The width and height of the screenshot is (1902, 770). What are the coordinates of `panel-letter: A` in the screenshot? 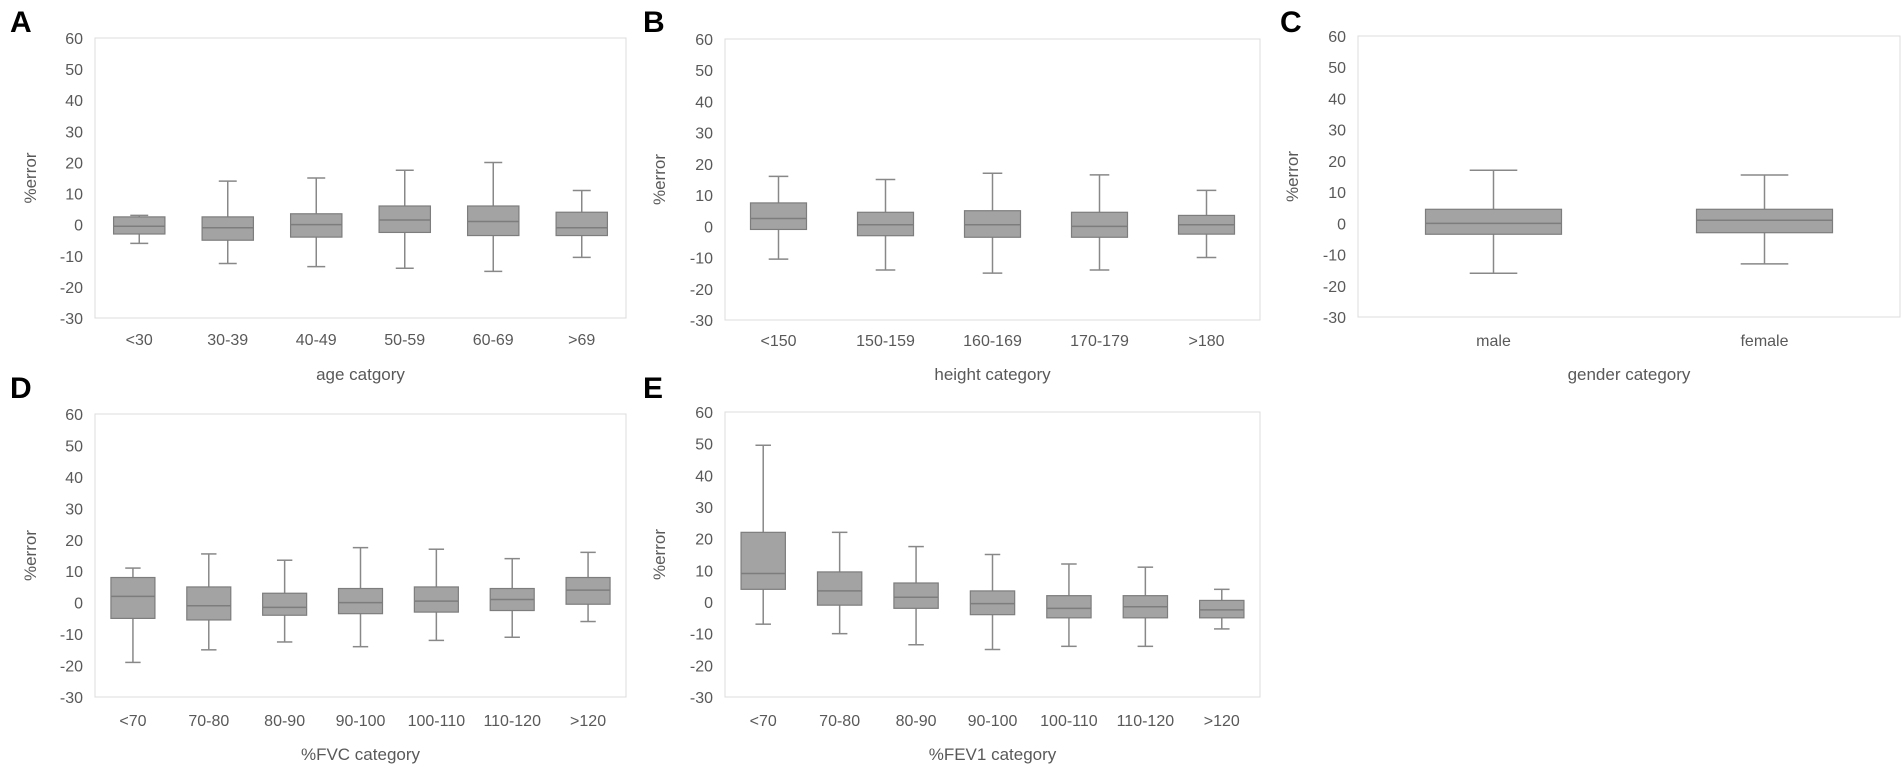 It's located at (21, 22).